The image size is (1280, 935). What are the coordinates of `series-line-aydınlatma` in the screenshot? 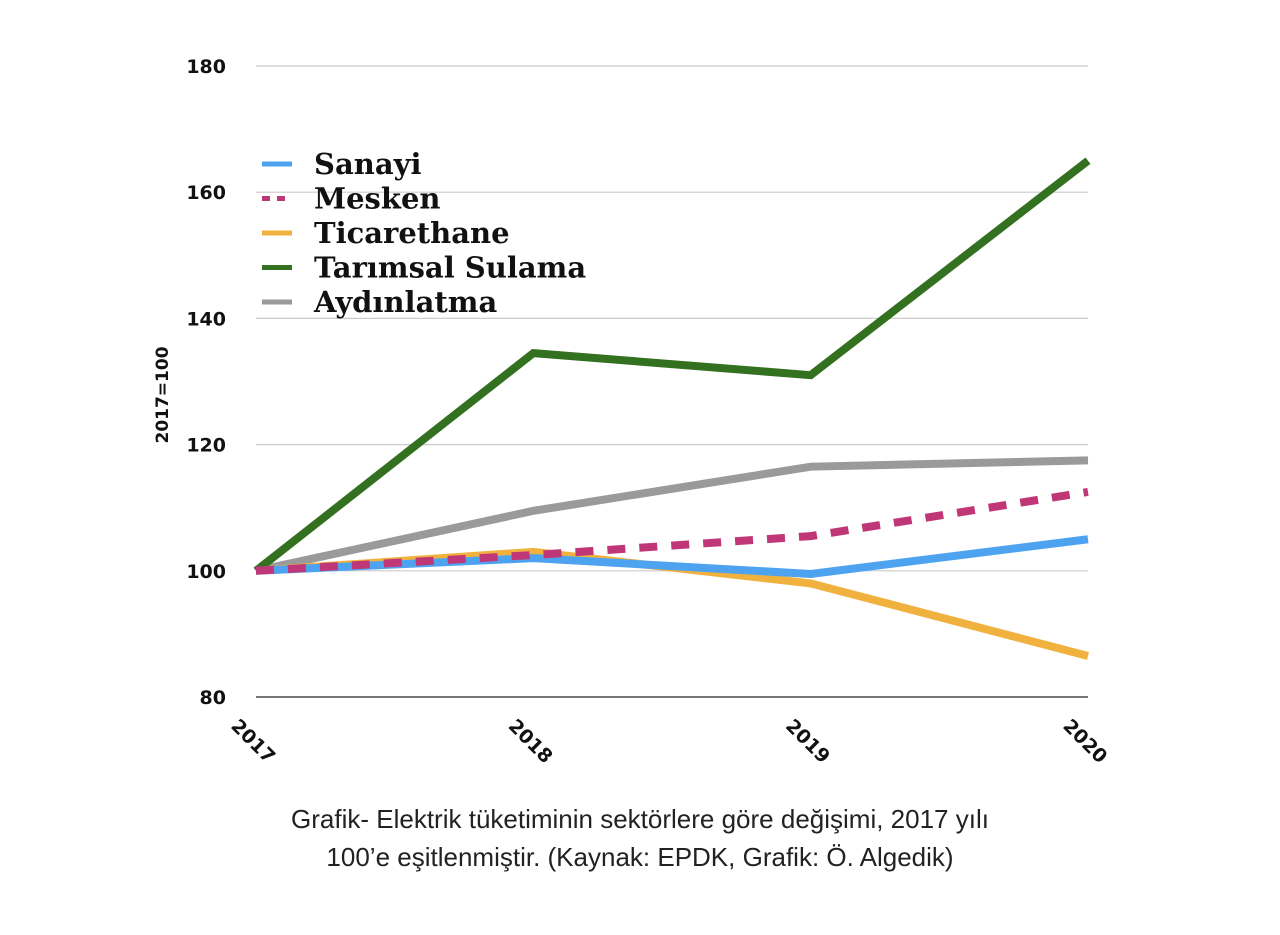 It's located at (672, 515).